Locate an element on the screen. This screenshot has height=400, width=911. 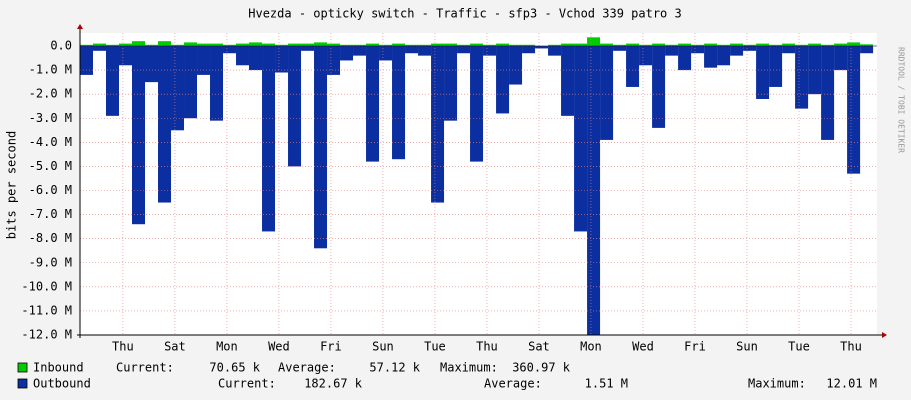
stat-value: 70.65 k is located at coordinates (234, 368).